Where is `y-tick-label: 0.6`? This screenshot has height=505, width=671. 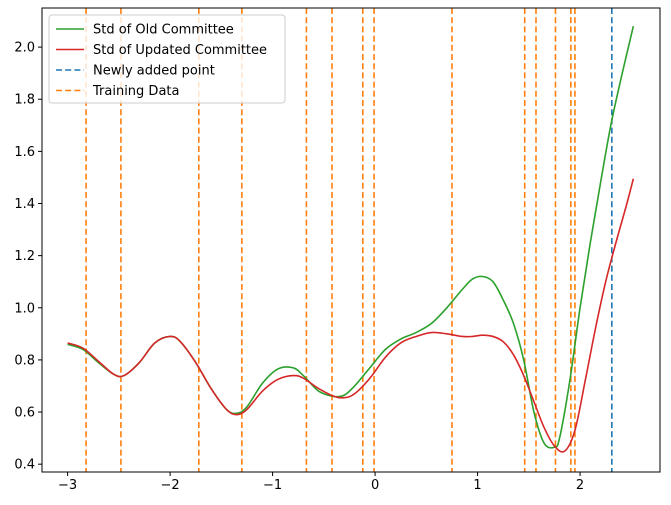 y-tick-label: 0.6 is located at coordinates (24, 413).